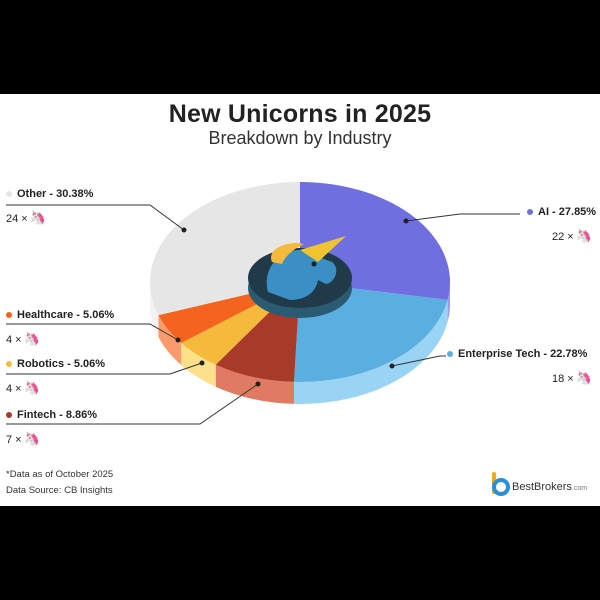 This screenshot has width=600, height=600. Describe the element at coordinates (132, 404) in the screenshot. I see `leader-line-fintech` at that location.